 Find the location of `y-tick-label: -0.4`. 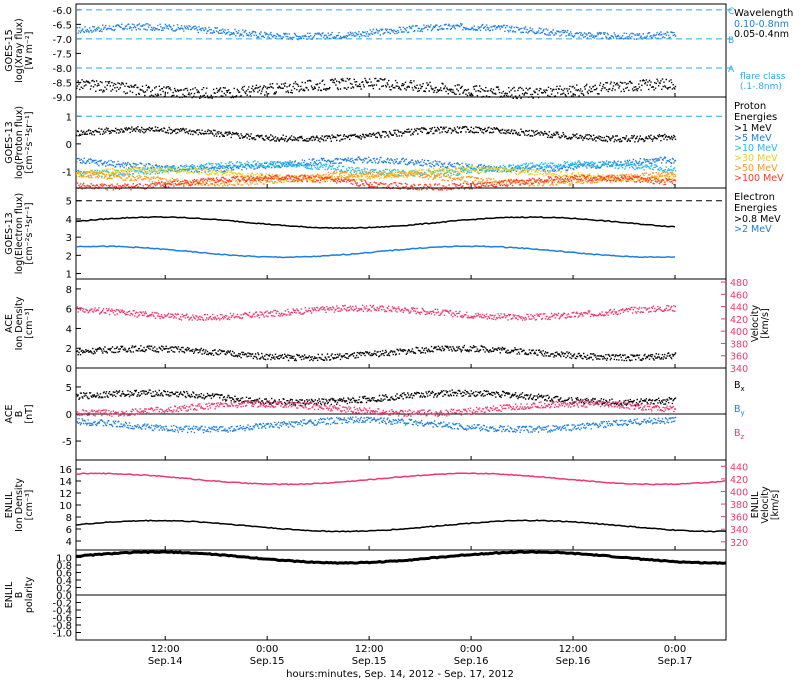

y-tick-label: -0.4 is located at coordinates (62, 611).